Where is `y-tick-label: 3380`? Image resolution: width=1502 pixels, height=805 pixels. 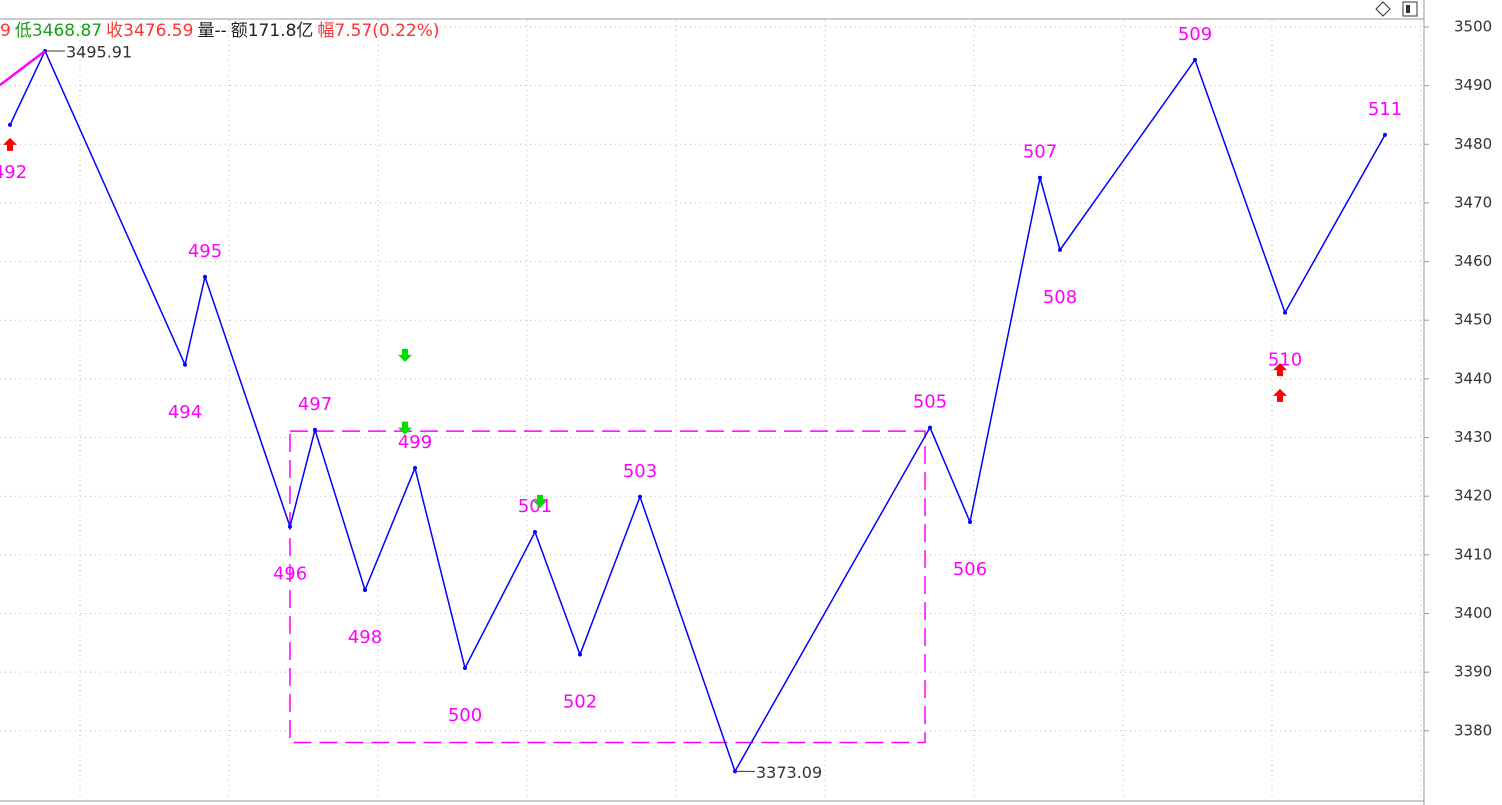
y-tick-label: 3380 is located at coordinates (1473, 730).